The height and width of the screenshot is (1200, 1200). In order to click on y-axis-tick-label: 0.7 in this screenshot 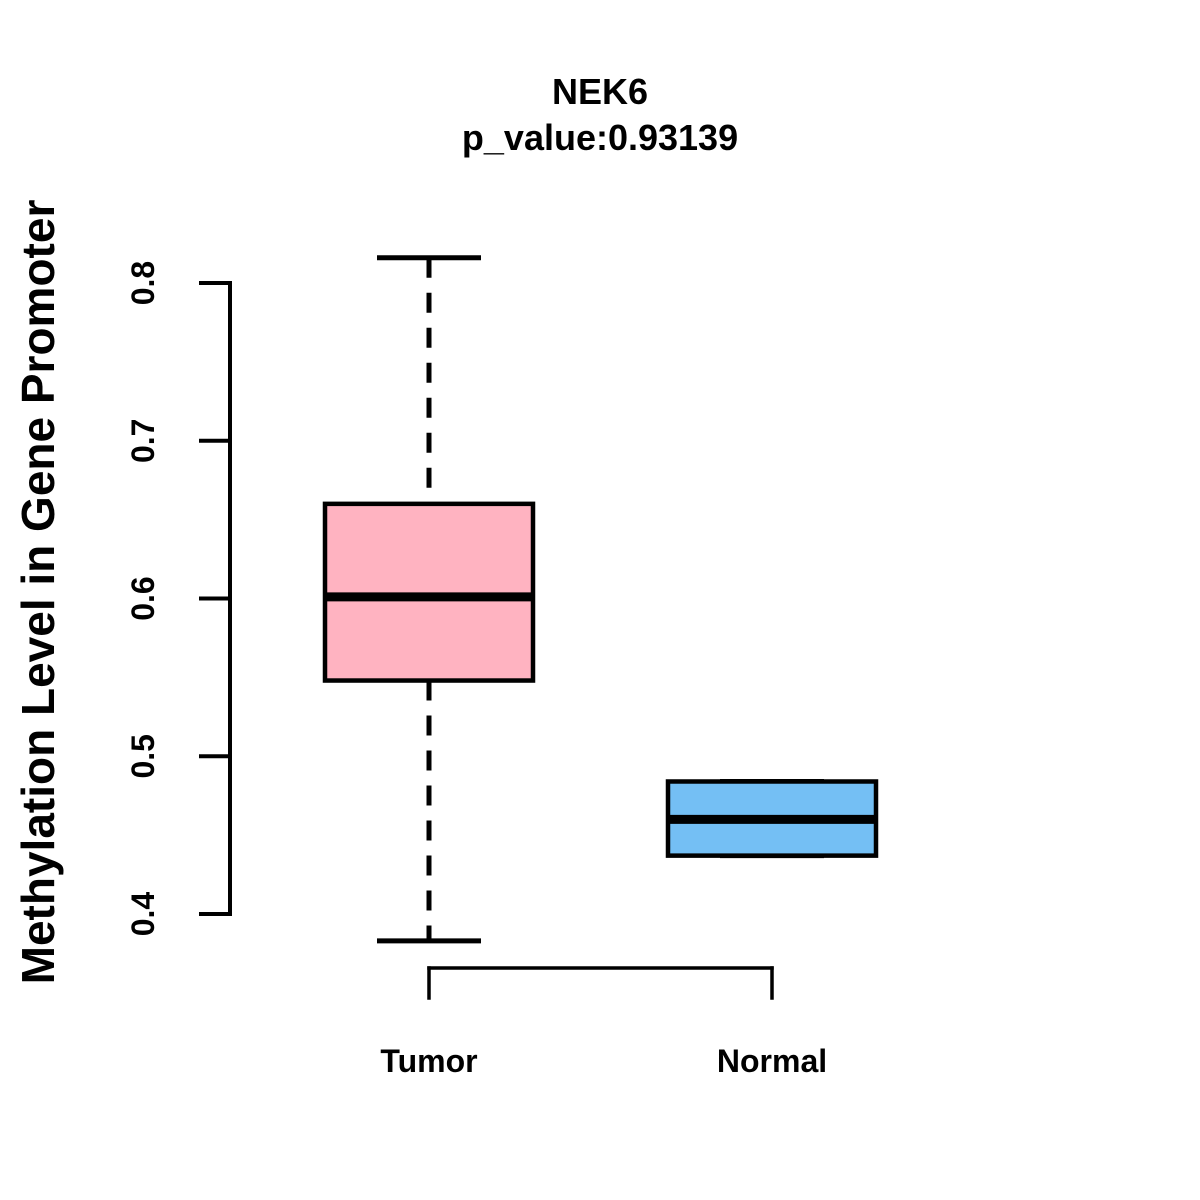, I will do `click(143, 441)`.